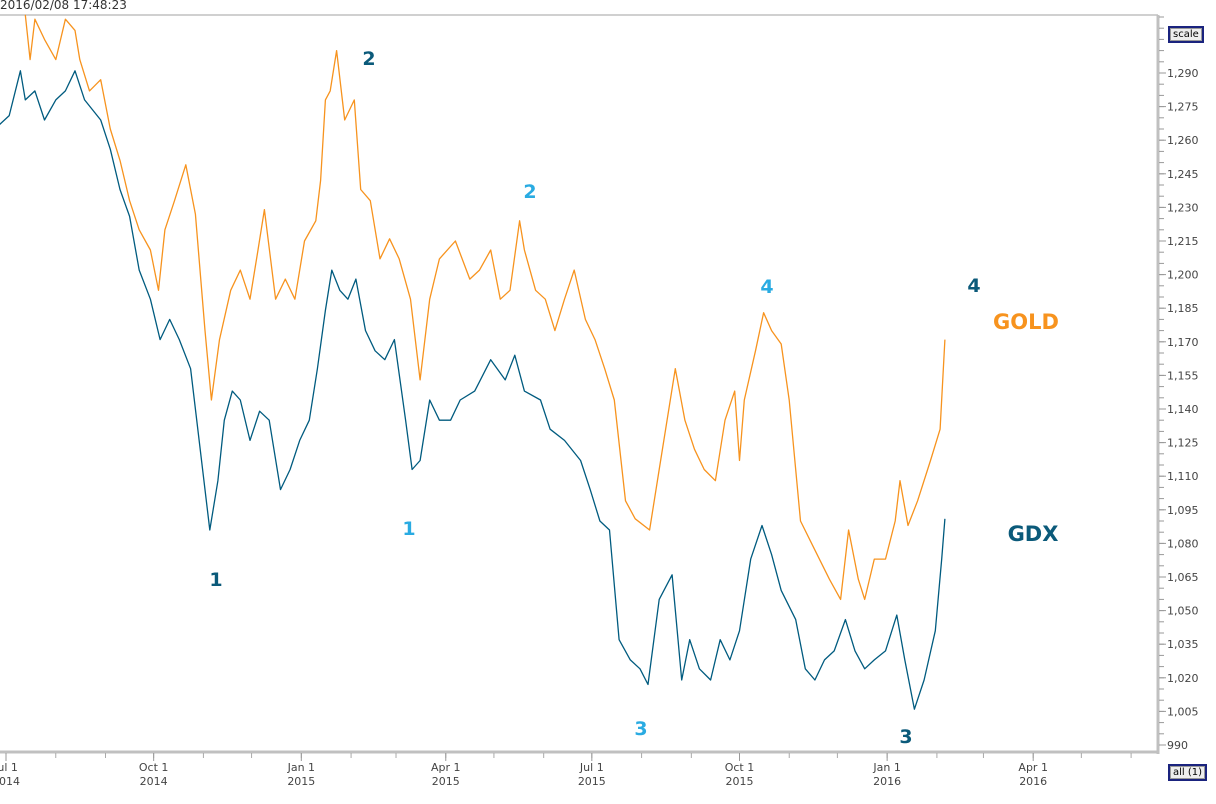  I want to click on gold-wave-3-label: 3, so click(641, 729).